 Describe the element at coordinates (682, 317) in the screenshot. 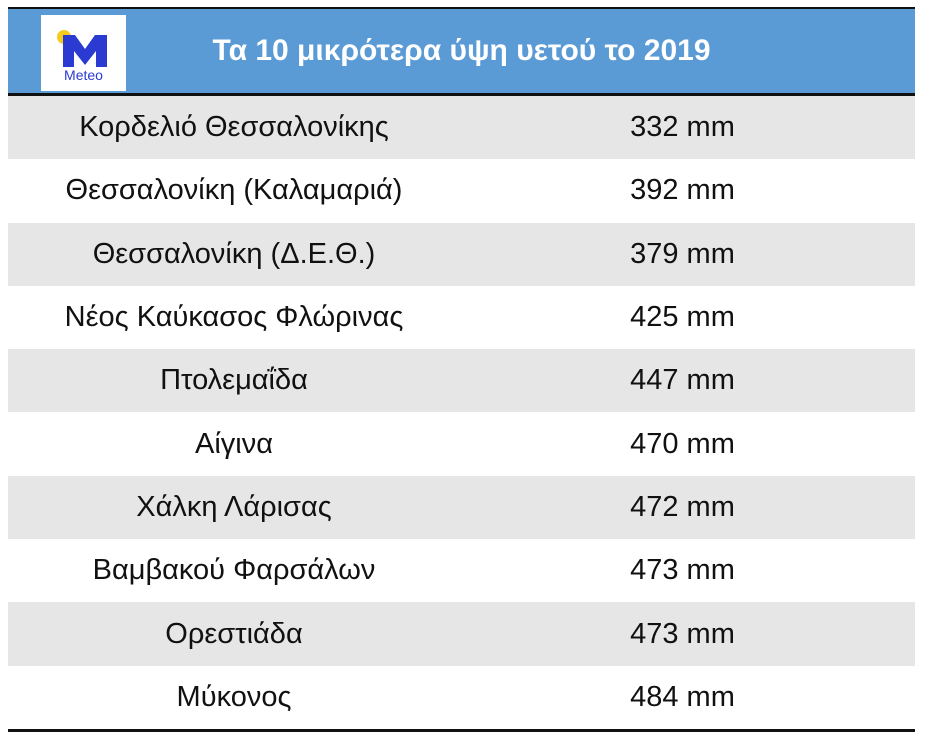

I see `rainfall-value: 425 mm` at that location.